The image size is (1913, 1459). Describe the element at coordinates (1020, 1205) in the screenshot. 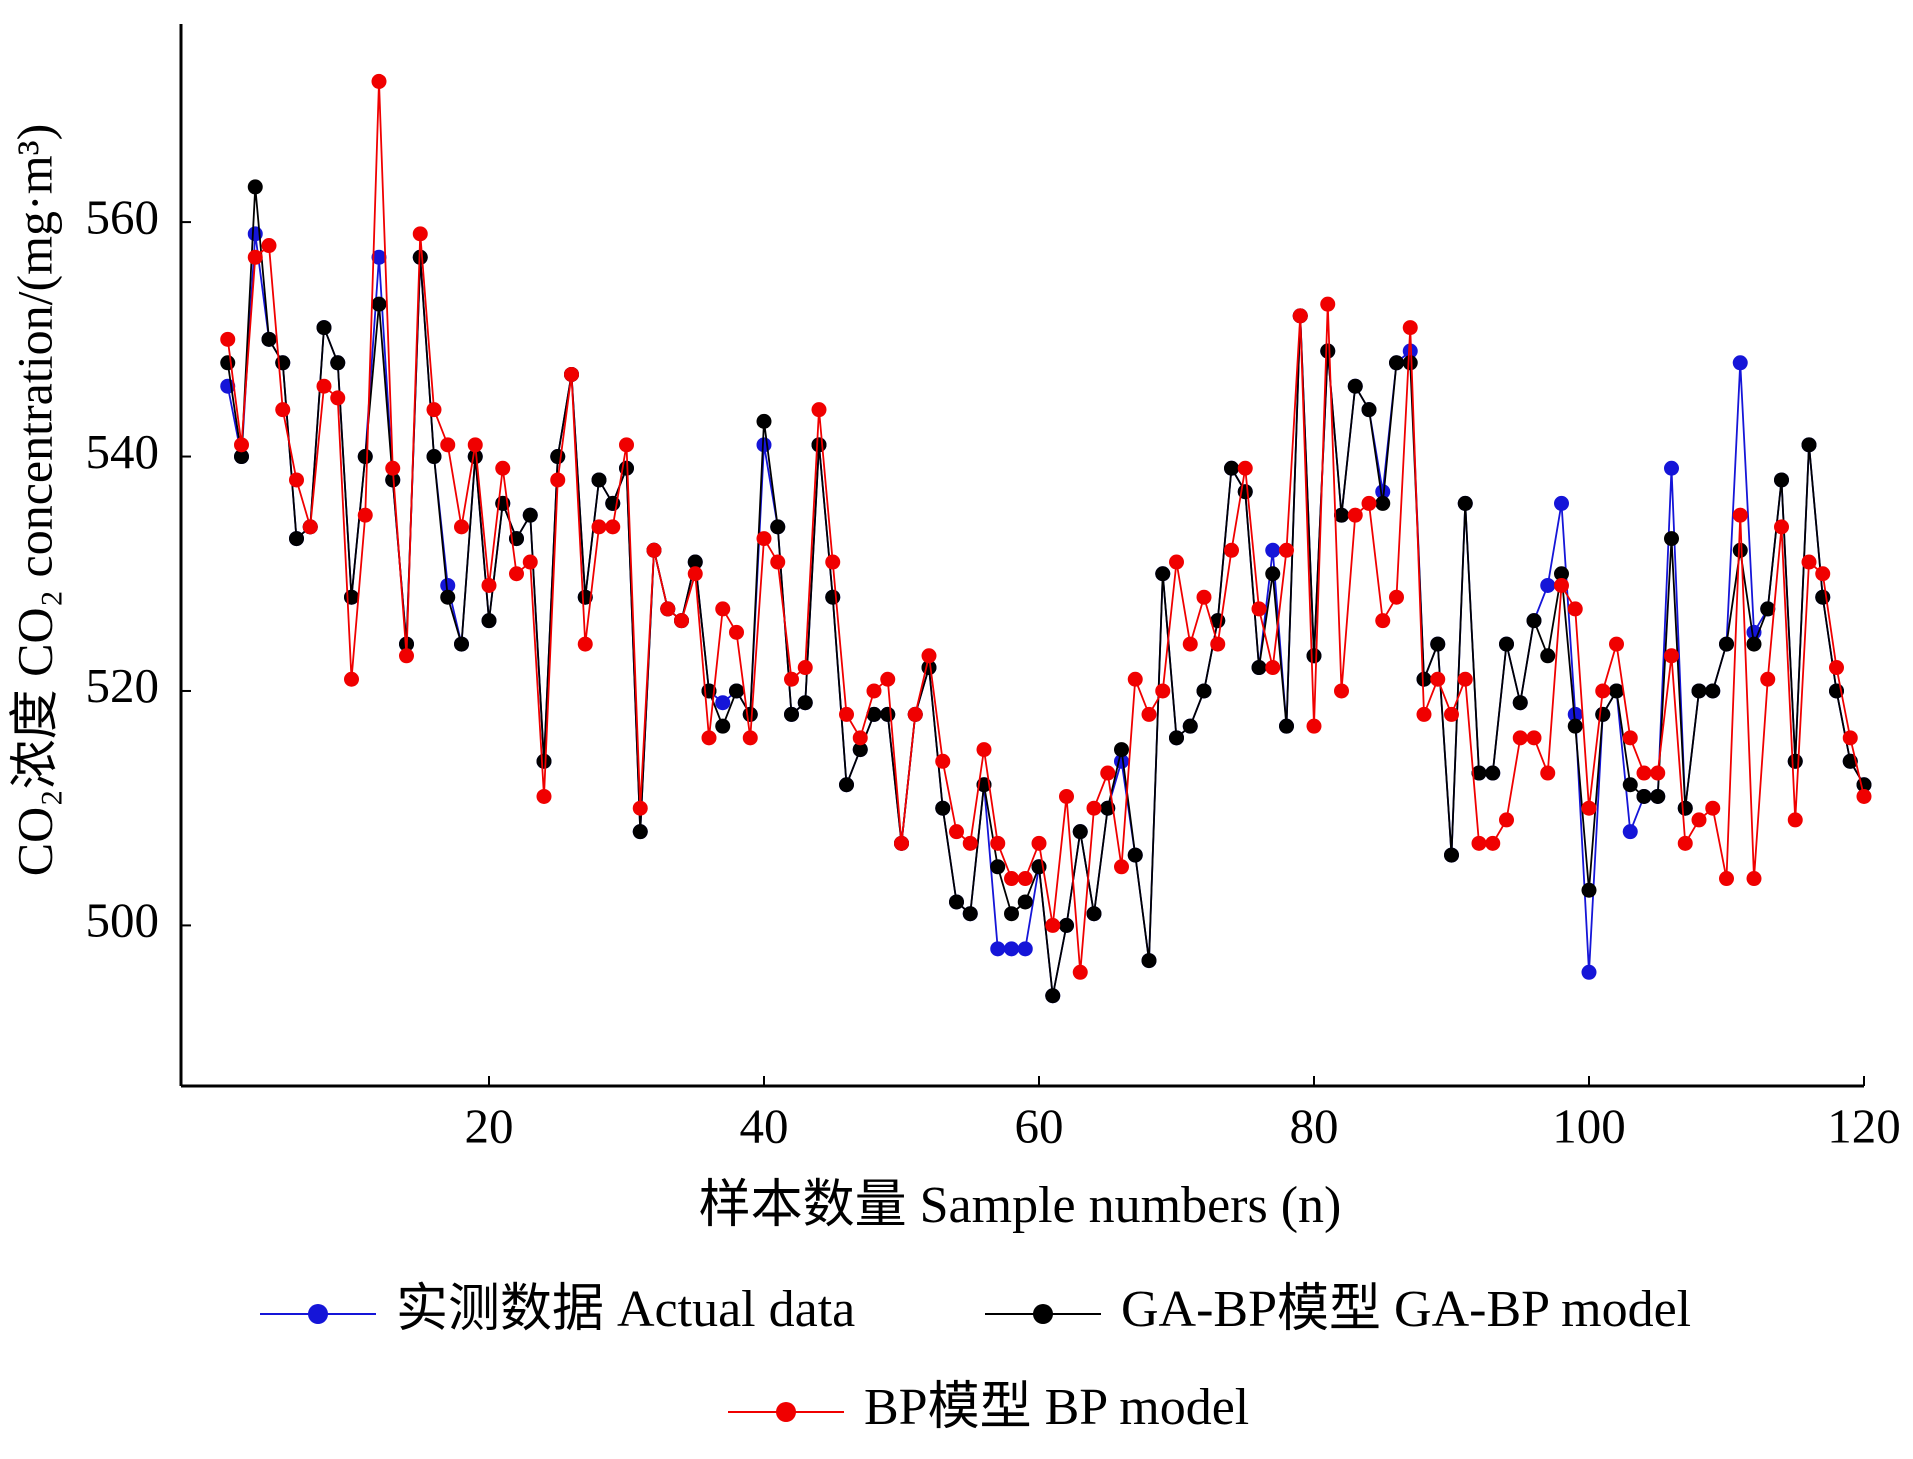

I see `x-axis-label: 样本数量 Sample numbers (n)` at that location.